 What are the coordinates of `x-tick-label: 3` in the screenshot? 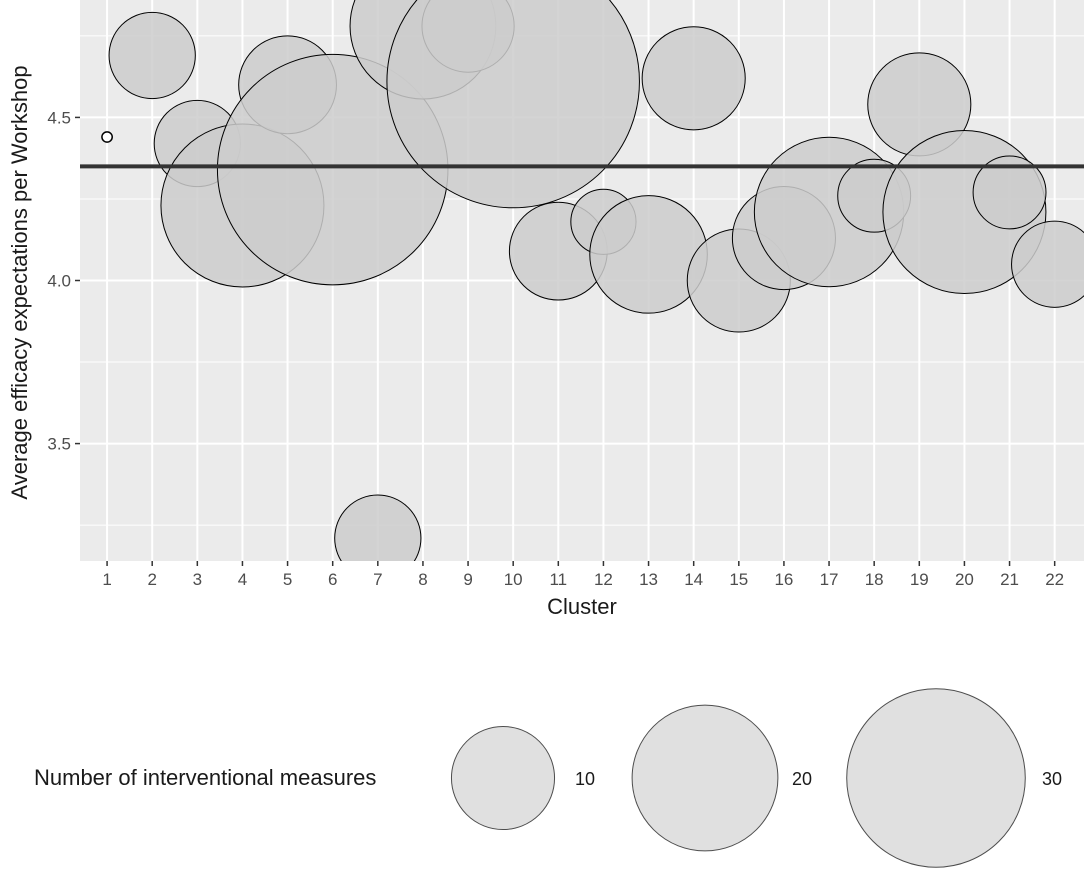 It's located at (197, 579).